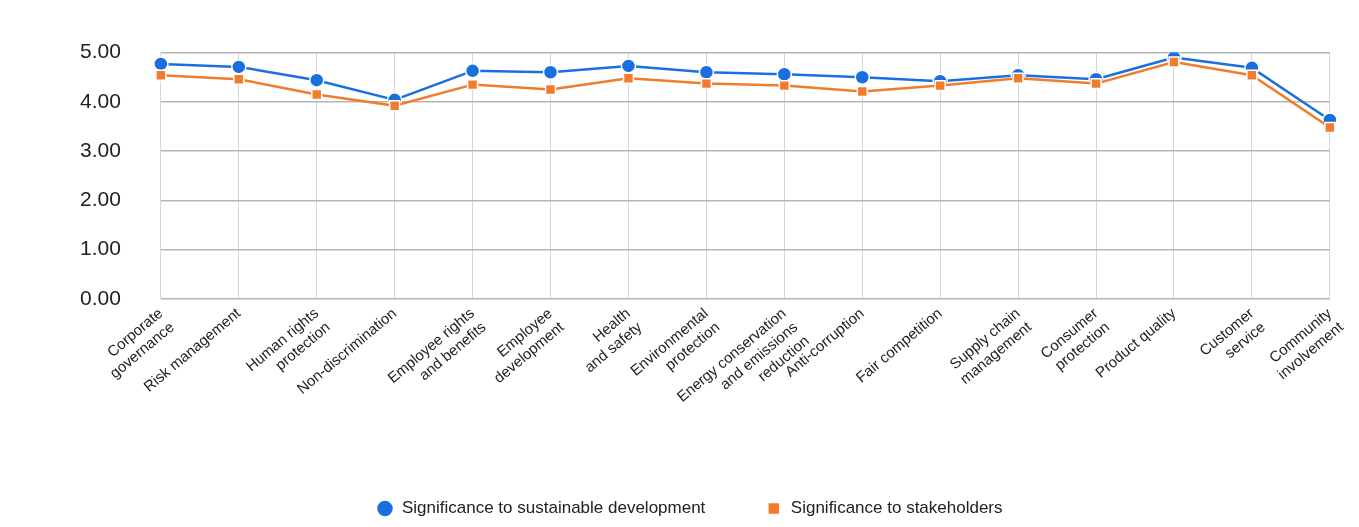  Describe the element at coordinates (100, 100) in the screenshot. I see `y-tick-label: 4.00` at that location.